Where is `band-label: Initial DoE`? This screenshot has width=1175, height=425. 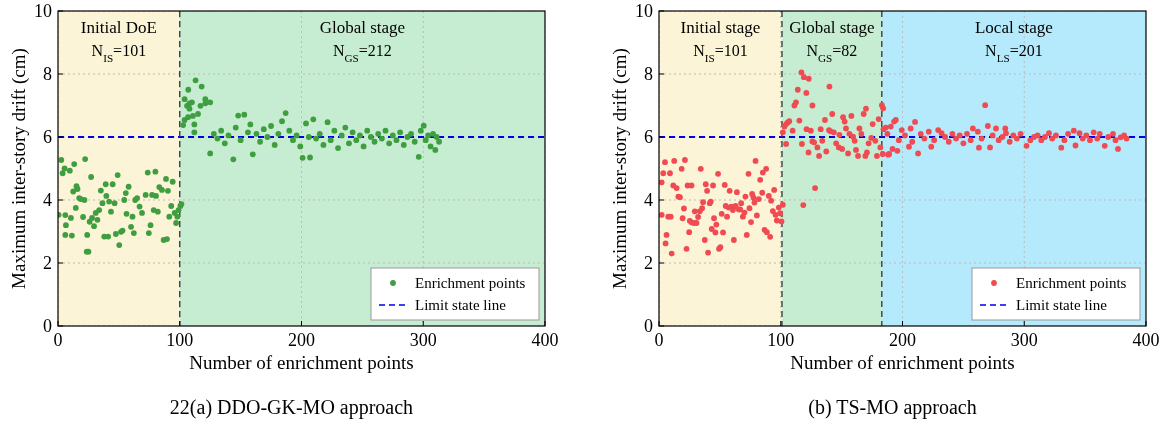 band-label: Initial DoE is located at coordinates (118, 27).